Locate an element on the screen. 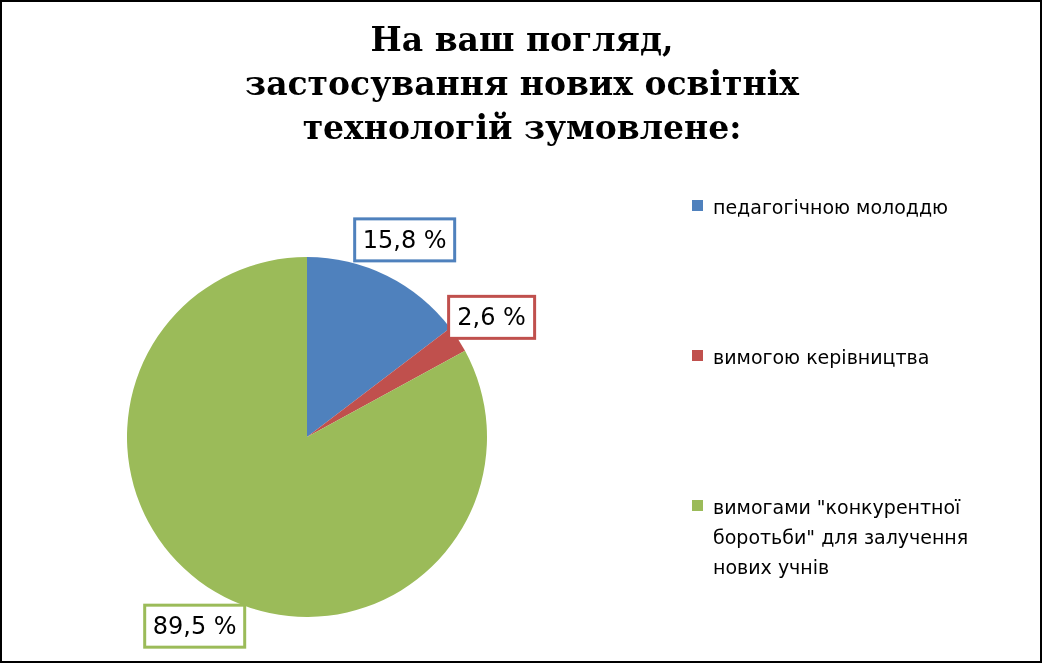 Image resolution: width=1042 pixels, height=663 pixels. chart-title: На ваш погляд, застосування нових освітніх технологій зумовлене: is located at coordinates (522, 84).